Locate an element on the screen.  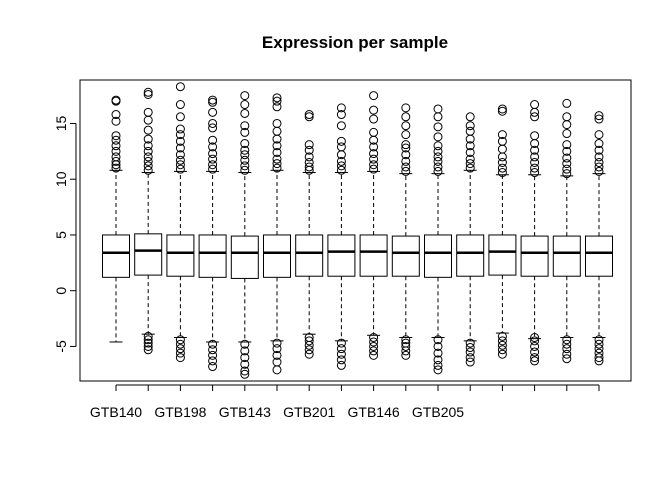
x-tick-label: GTB198 is located at coordinates (180, 412).